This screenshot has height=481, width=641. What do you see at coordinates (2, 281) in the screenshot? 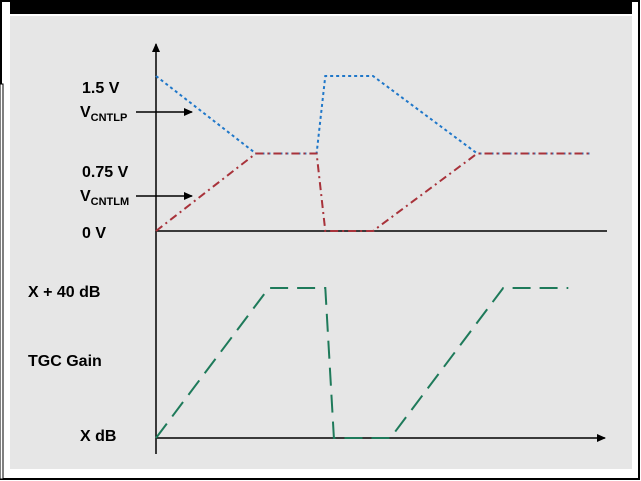
I see `left-edge-strip` at bounding box center [2, 281].